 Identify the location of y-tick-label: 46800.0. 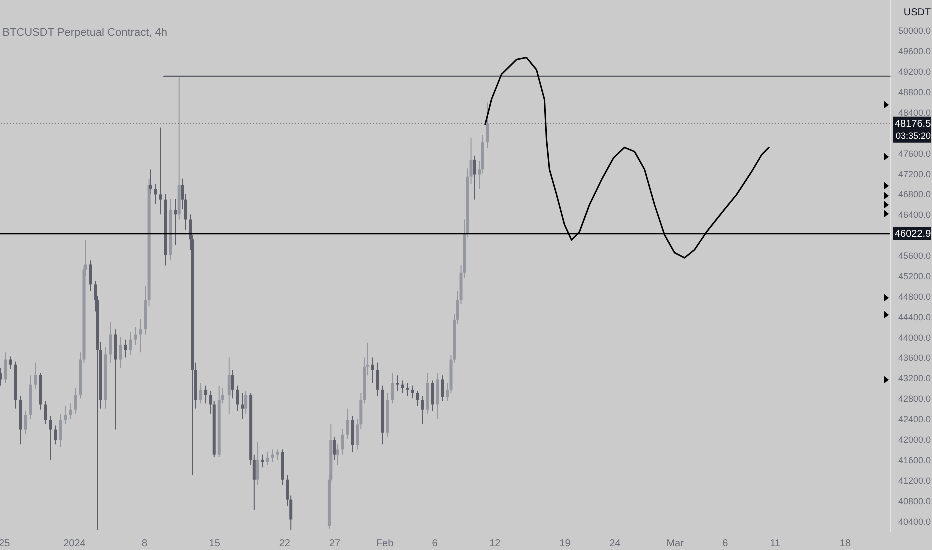
(915, 195).